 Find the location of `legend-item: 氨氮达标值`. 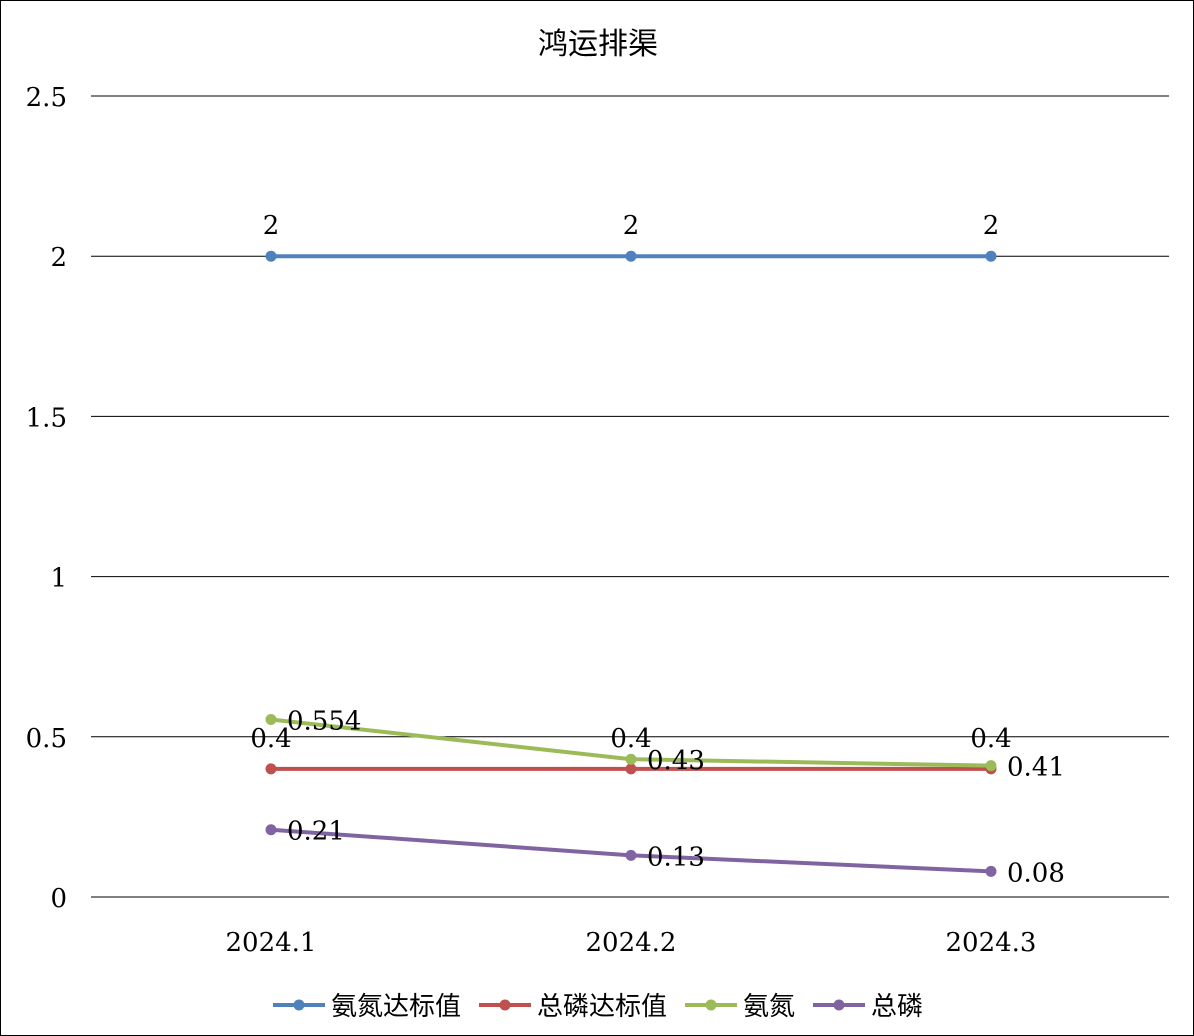

legend-item: 氨氮达标值 is located at coordinates (366, 1004).